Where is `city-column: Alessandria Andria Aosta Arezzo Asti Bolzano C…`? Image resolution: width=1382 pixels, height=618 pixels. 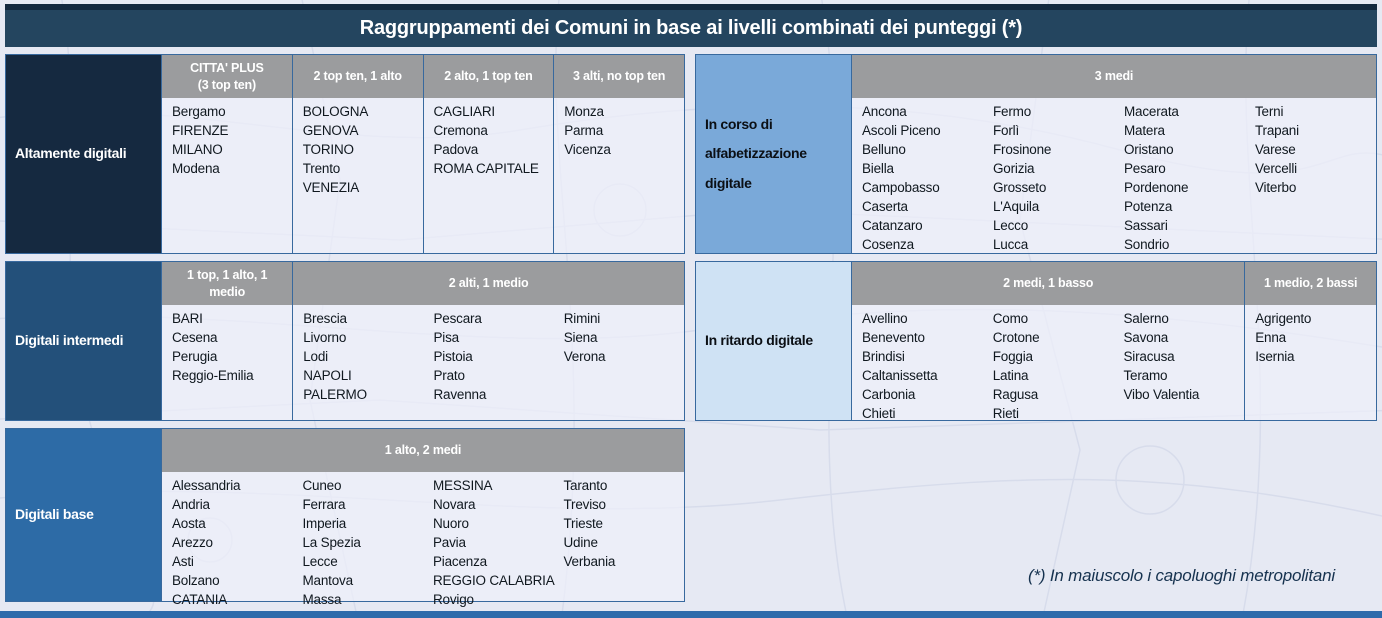
city-column: Alessandria Andria Aosta Arezzo Asti Bolzano C… is located at coordinates (227, 542).